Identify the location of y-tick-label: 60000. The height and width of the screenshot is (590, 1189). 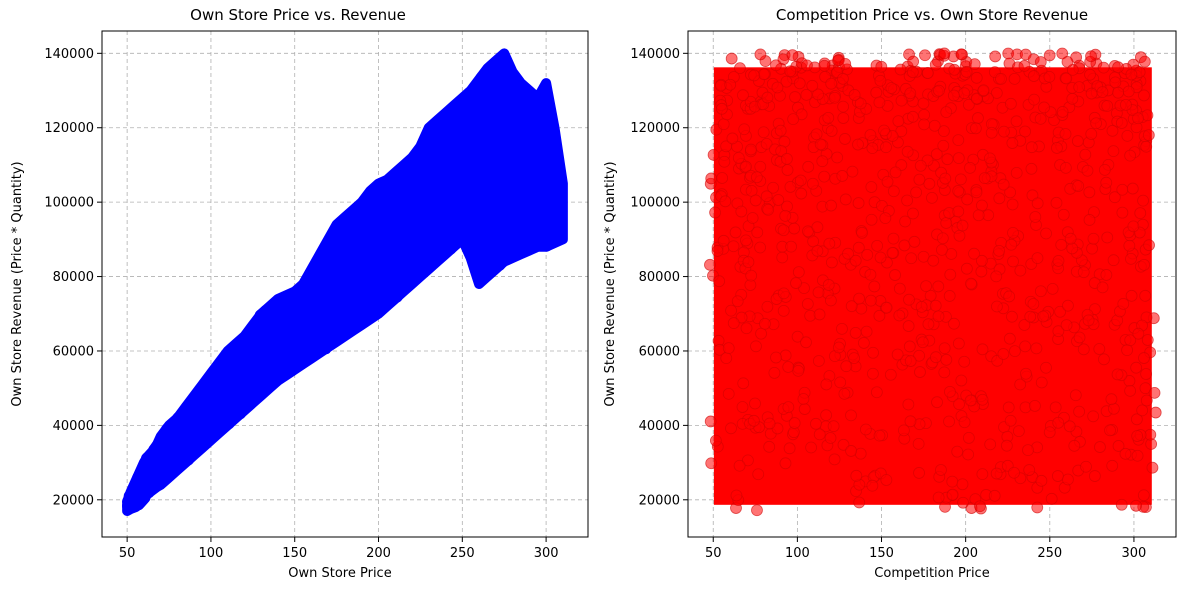
(73, 351).